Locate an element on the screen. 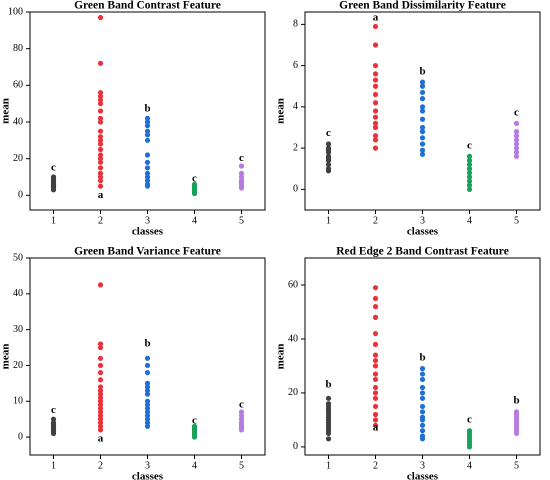 This screenshot has width=550, height=480. y-tick-label: 10 is located at coordinates (18, 401).